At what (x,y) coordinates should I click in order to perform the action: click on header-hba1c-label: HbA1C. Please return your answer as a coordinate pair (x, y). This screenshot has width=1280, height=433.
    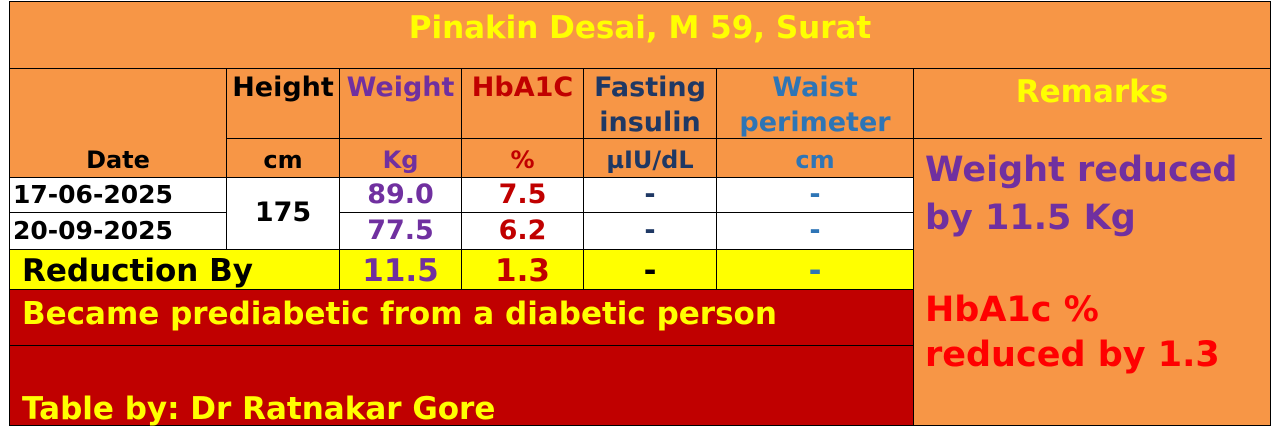
    Looking at the image, I should click on (522, 87).